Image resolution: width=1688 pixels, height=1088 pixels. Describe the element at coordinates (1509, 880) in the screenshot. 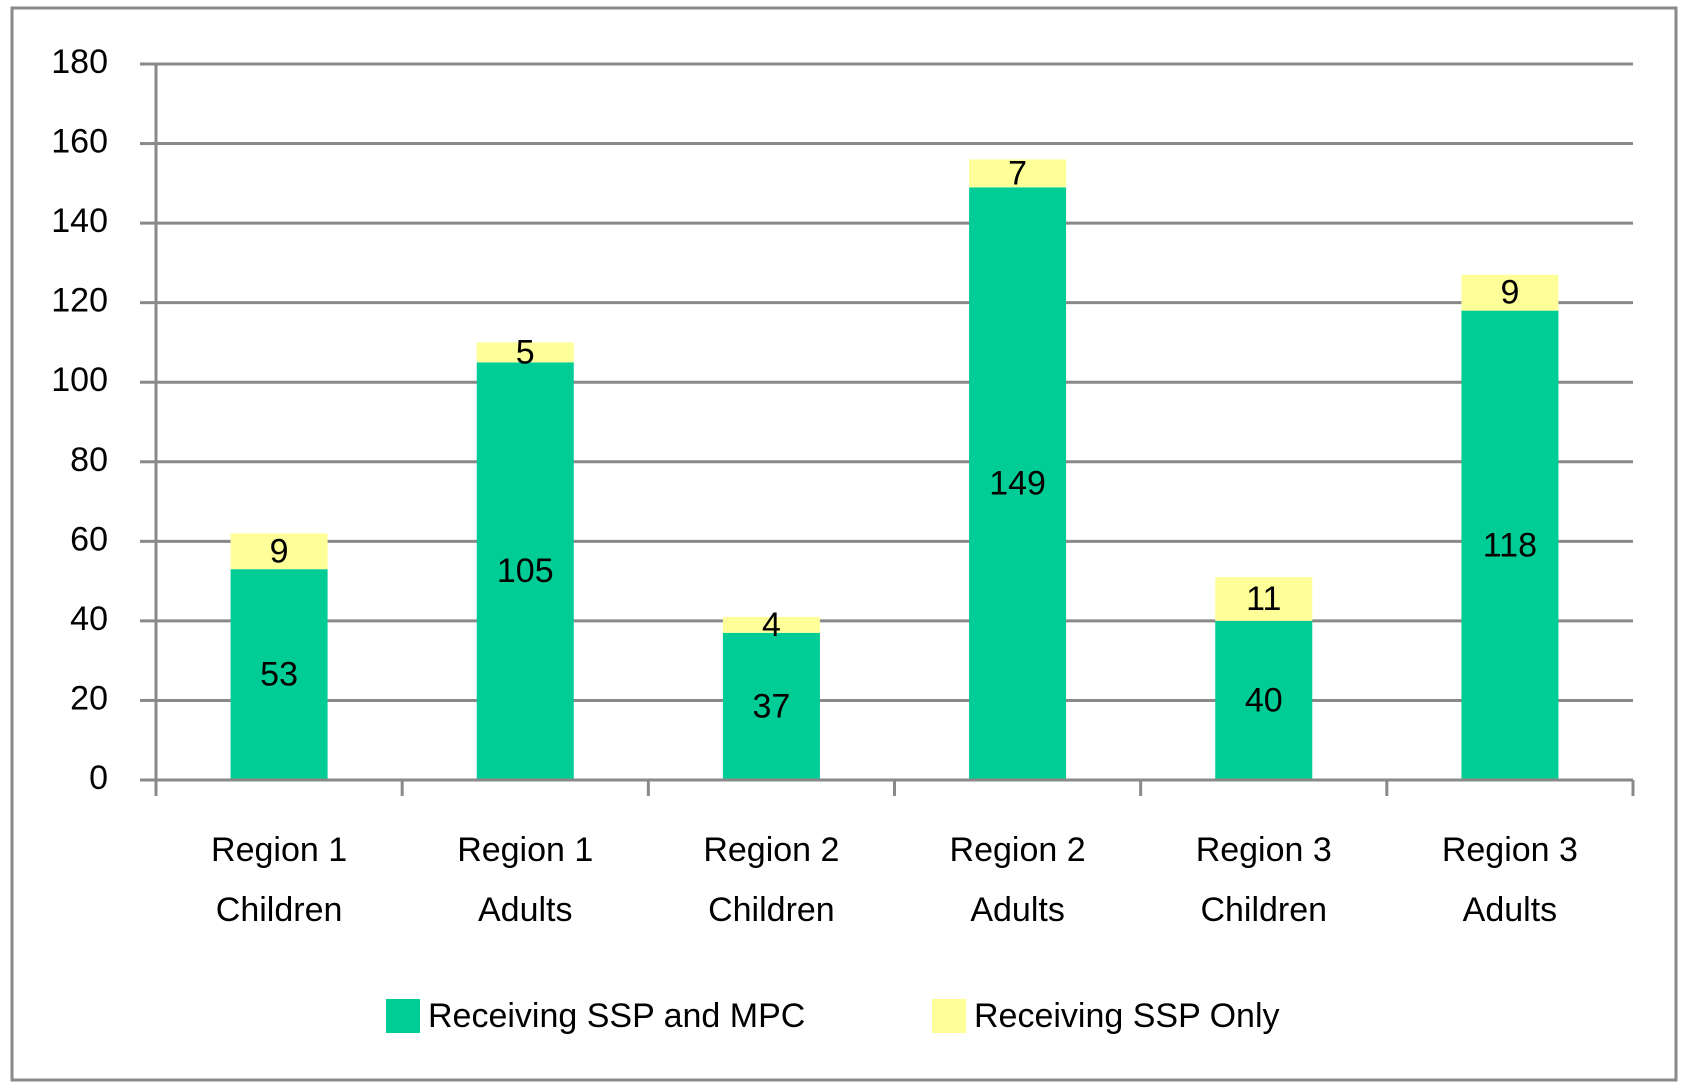

I see `x-tick-label: Region 3 Adults` at that location.